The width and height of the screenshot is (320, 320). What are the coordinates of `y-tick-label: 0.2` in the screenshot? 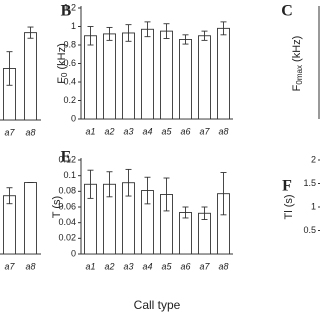 It's located at (69, 100).